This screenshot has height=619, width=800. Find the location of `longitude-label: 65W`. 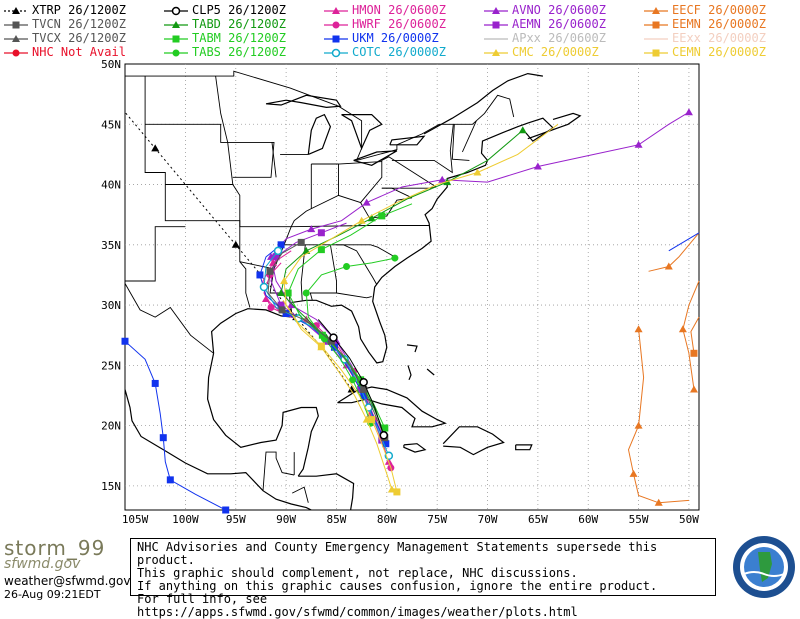

longitude-label: 65W is located at coordinates (538, 519).